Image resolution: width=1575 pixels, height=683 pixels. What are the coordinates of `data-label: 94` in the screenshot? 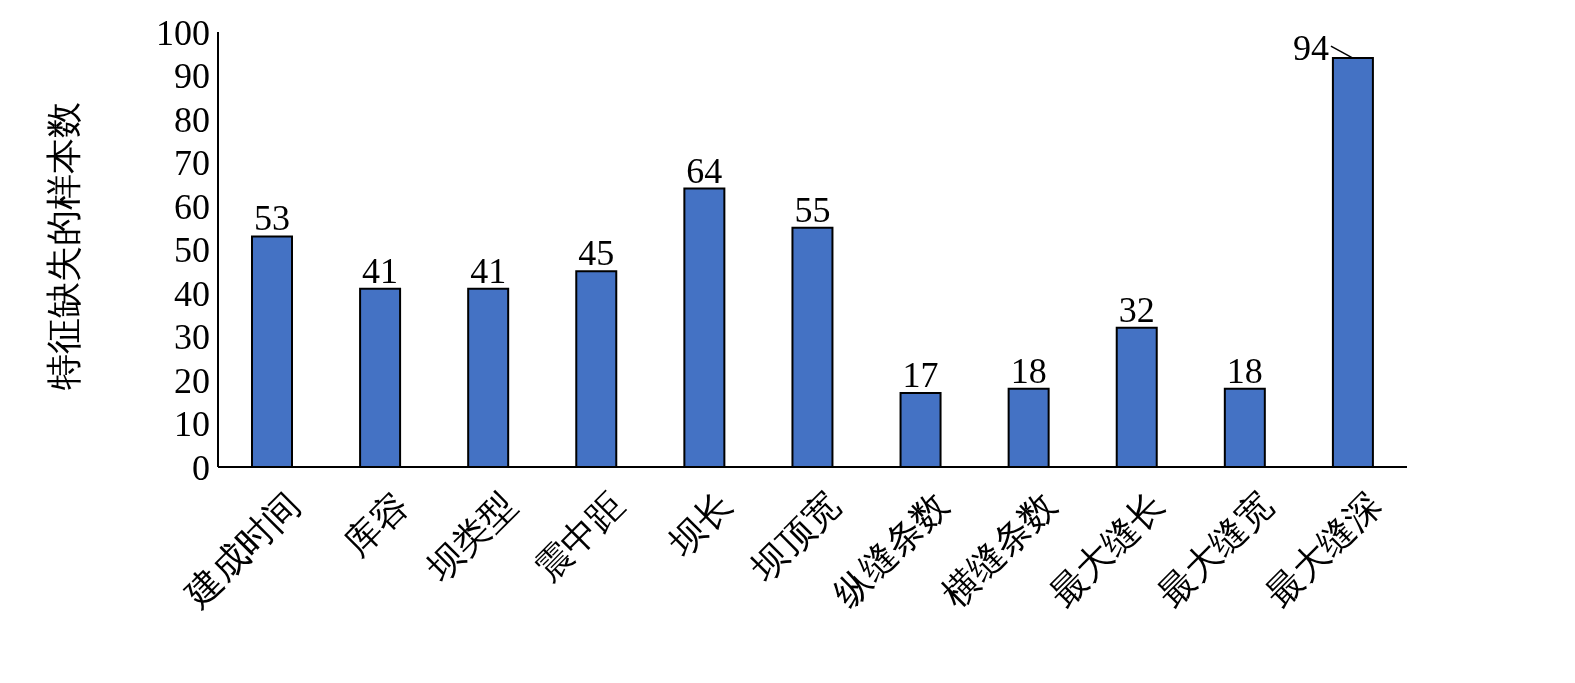 It's located at (1310, 48).